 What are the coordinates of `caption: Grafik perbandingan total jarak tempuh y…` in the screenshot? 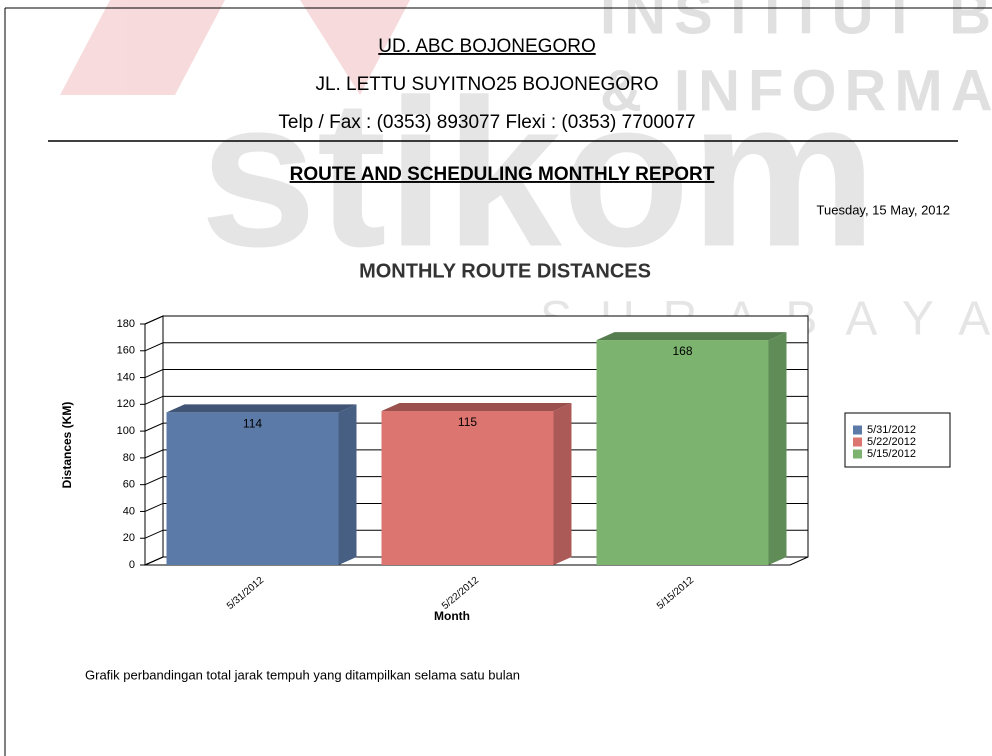 It's located at (302, 674).